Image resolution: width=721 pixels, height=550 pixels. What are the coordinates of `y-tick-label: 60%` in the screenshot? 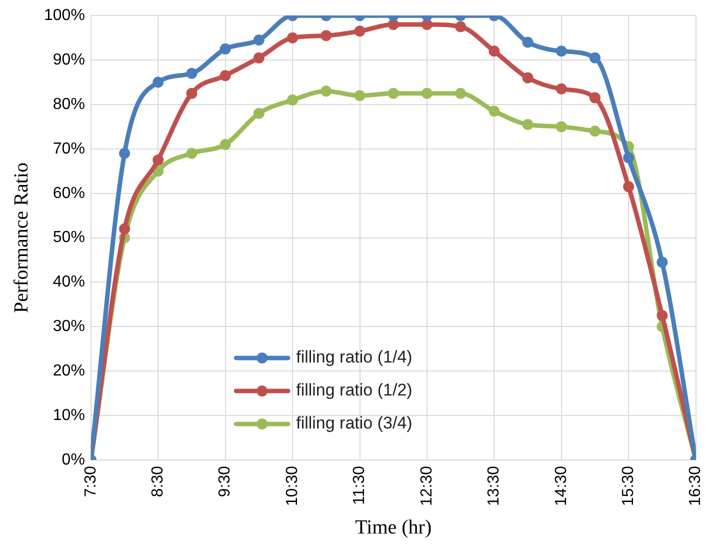 It's located at (68, 193).